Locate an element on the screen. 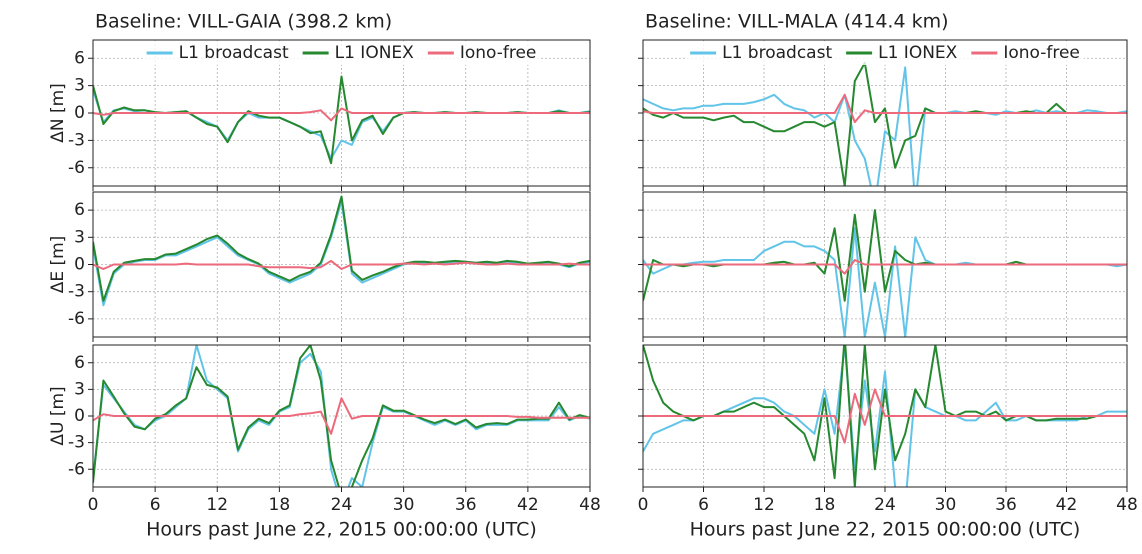  panel-title: Baseline: VILL-MALA (414.4 km) is located at coordinates (797, 22).